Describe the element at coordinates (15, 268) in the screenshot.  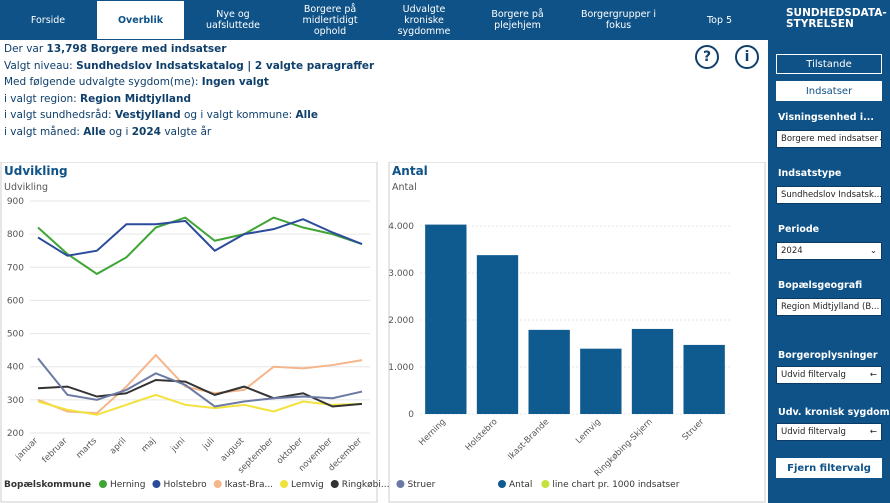
I see `y-tick-label: 700` at that location.